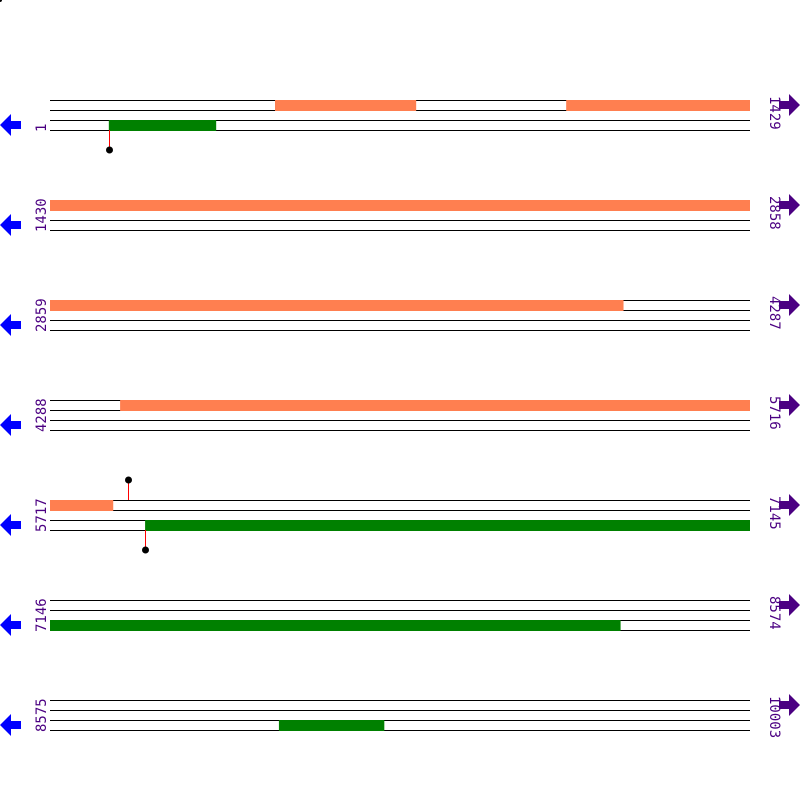 The width and height of the screenshot is (800, 800). What do you see at coordinates (42, 215) in the screenshot?
I see `row-start-label: 1430` at bounding box center [42, 215].